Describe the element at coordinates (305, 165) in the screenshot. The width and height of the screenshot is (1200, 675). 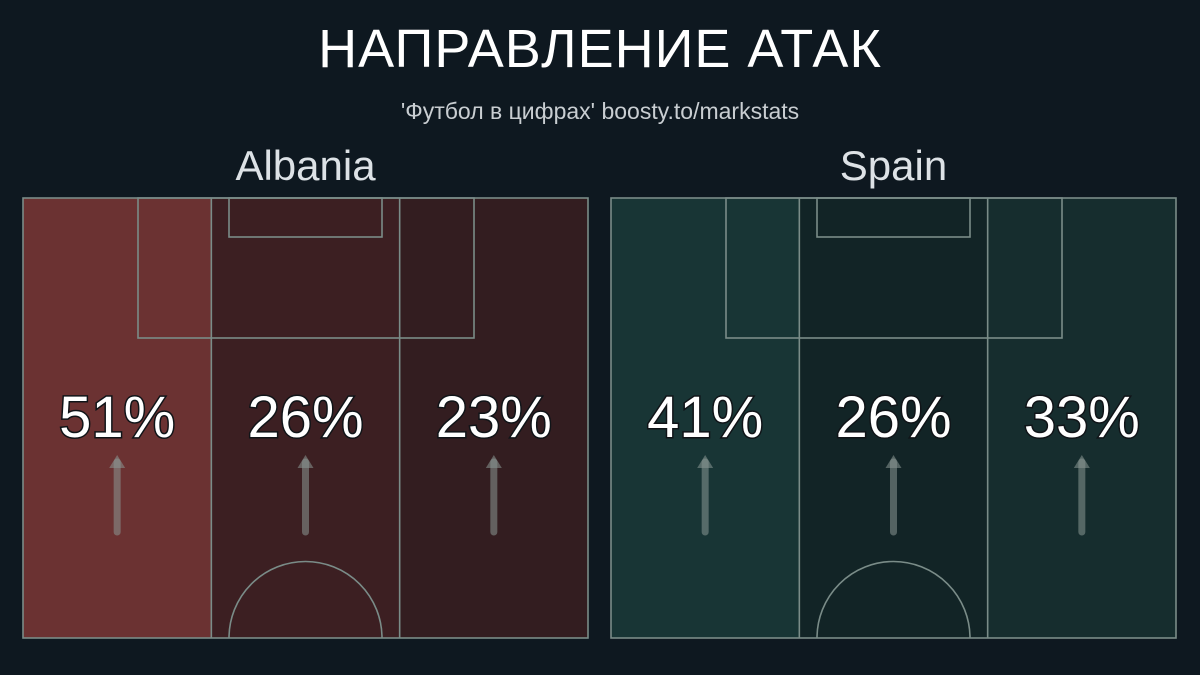
I see `team-name-albania: Albania` at that location.